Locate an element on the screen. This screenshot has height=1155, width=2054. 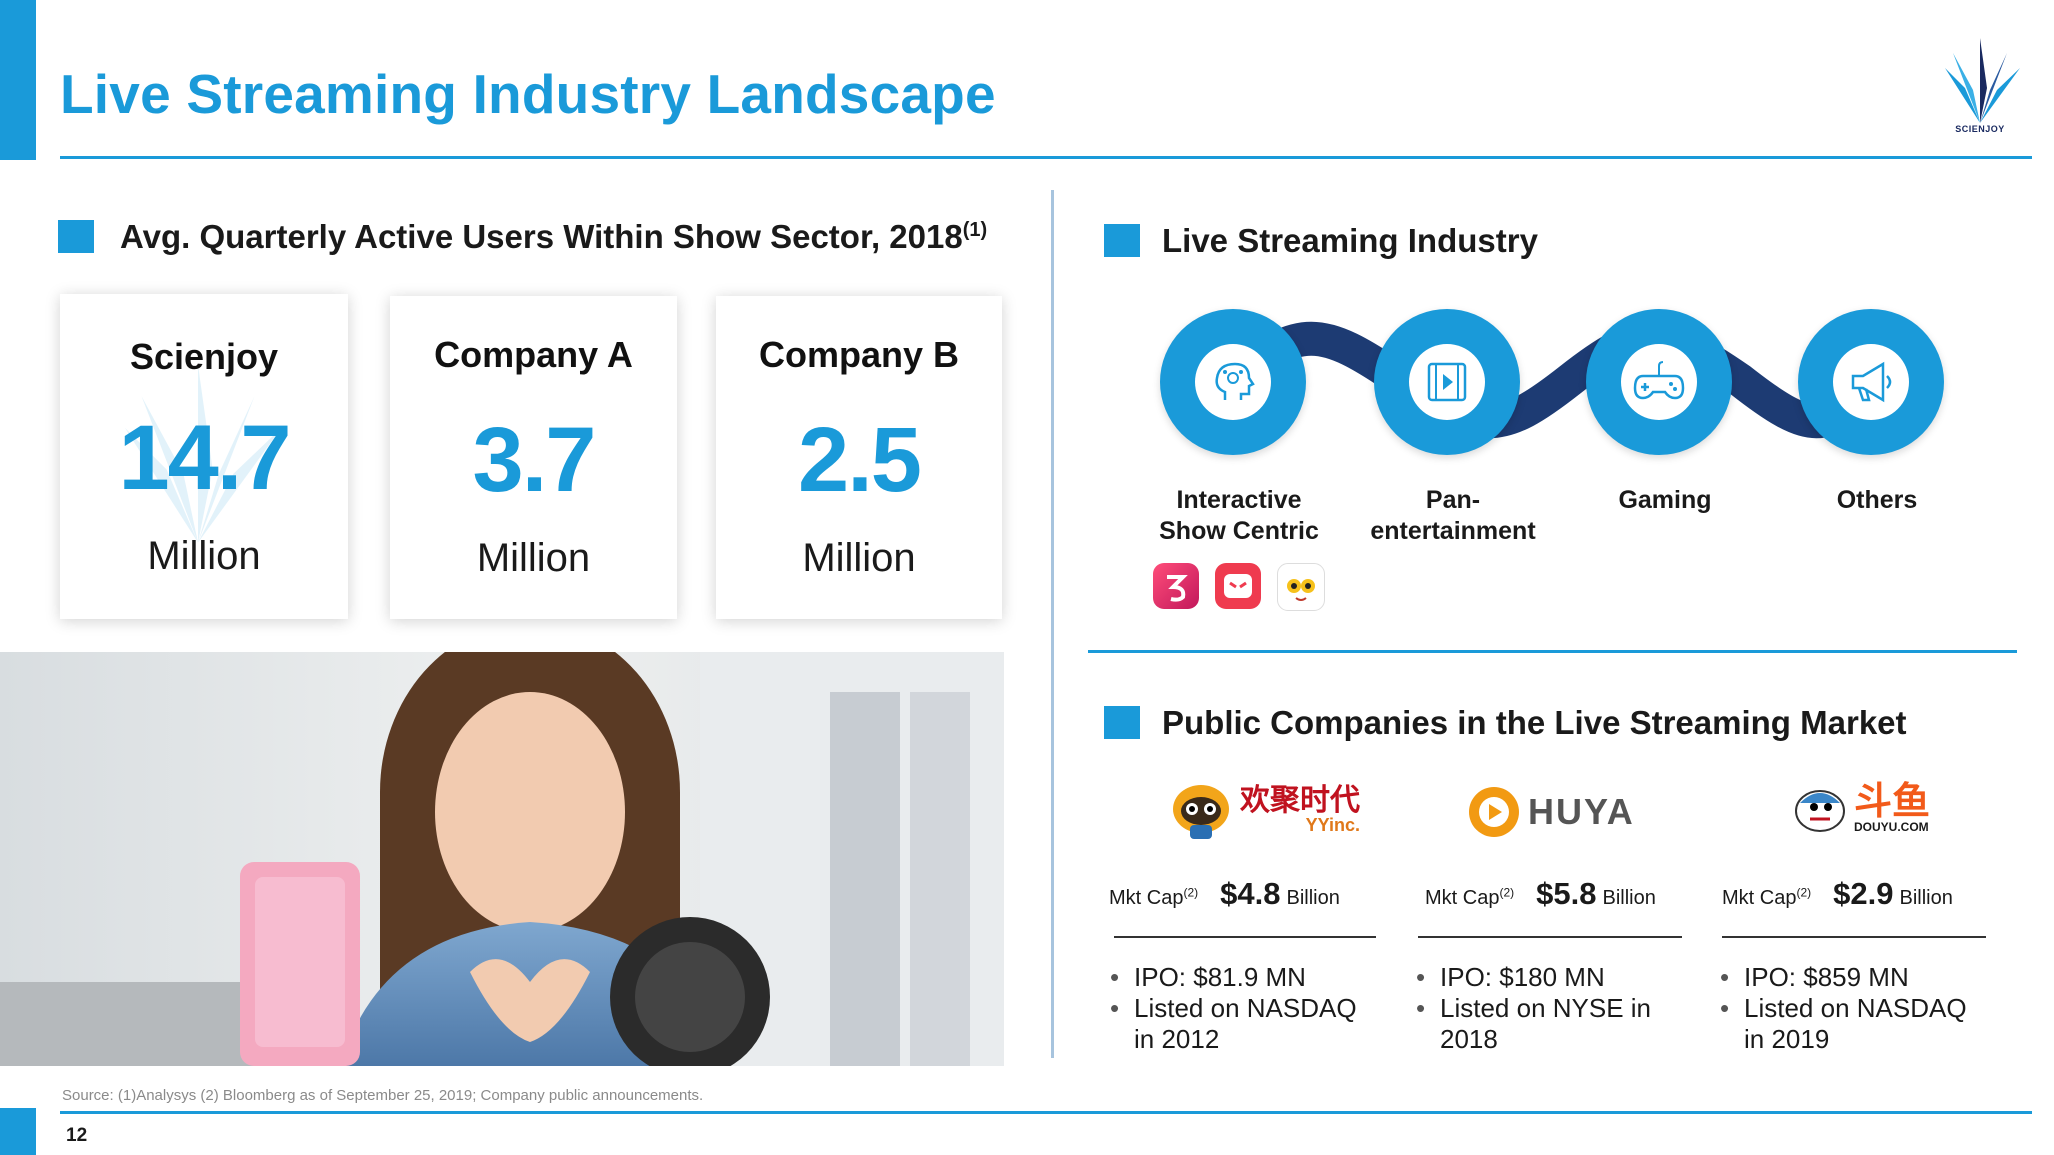
mkt-cap-huya: Mkt Cap(2) $5.8 Billion is located at coordinates (1540, 893).